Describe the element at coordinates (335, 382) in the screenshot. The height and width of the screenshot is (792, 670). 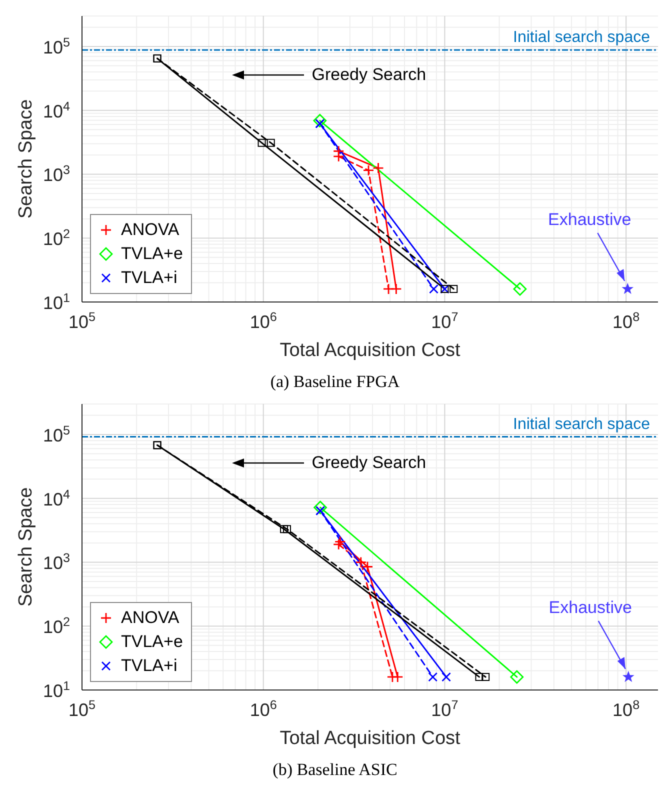
I see `text: (a) Baseline FPGA` at that location.